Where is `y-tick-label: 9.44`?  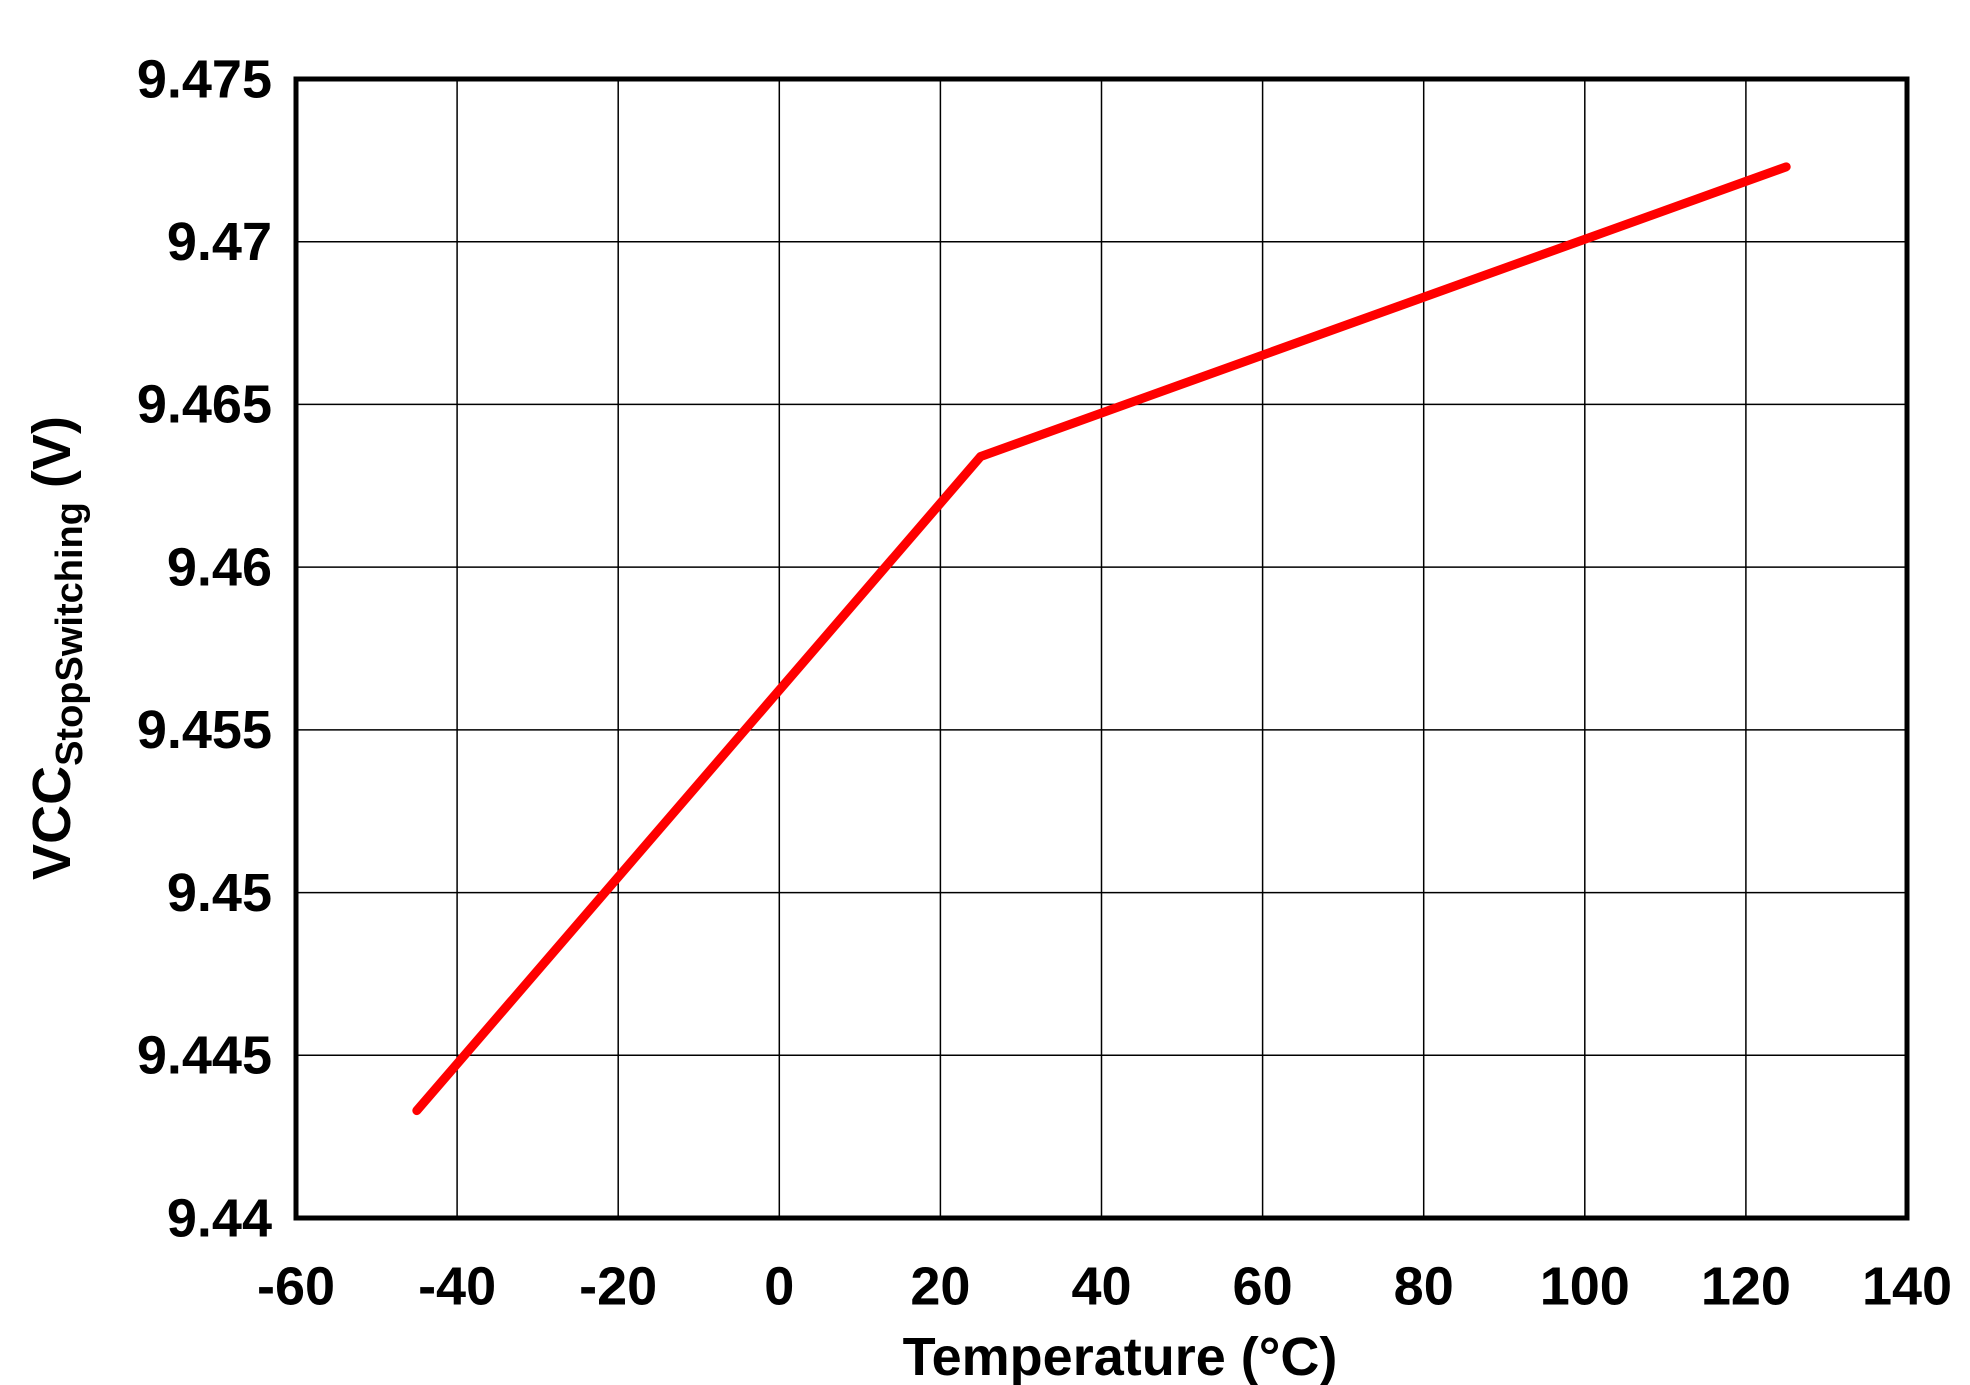
y-tick-label: 9.44 is located at coordinates (219, 1218).